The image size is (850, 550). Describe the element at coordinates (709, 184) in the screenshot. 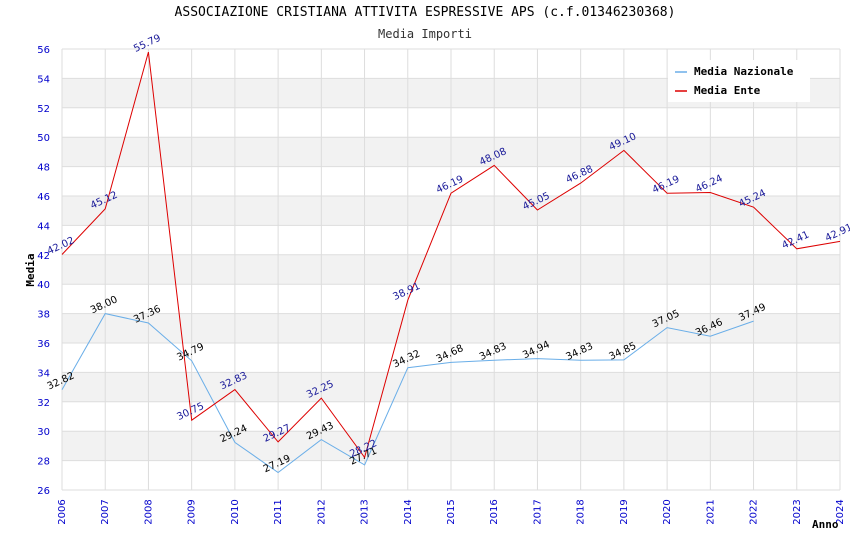

I see `data-label-media-ente: 46.24` at that location.